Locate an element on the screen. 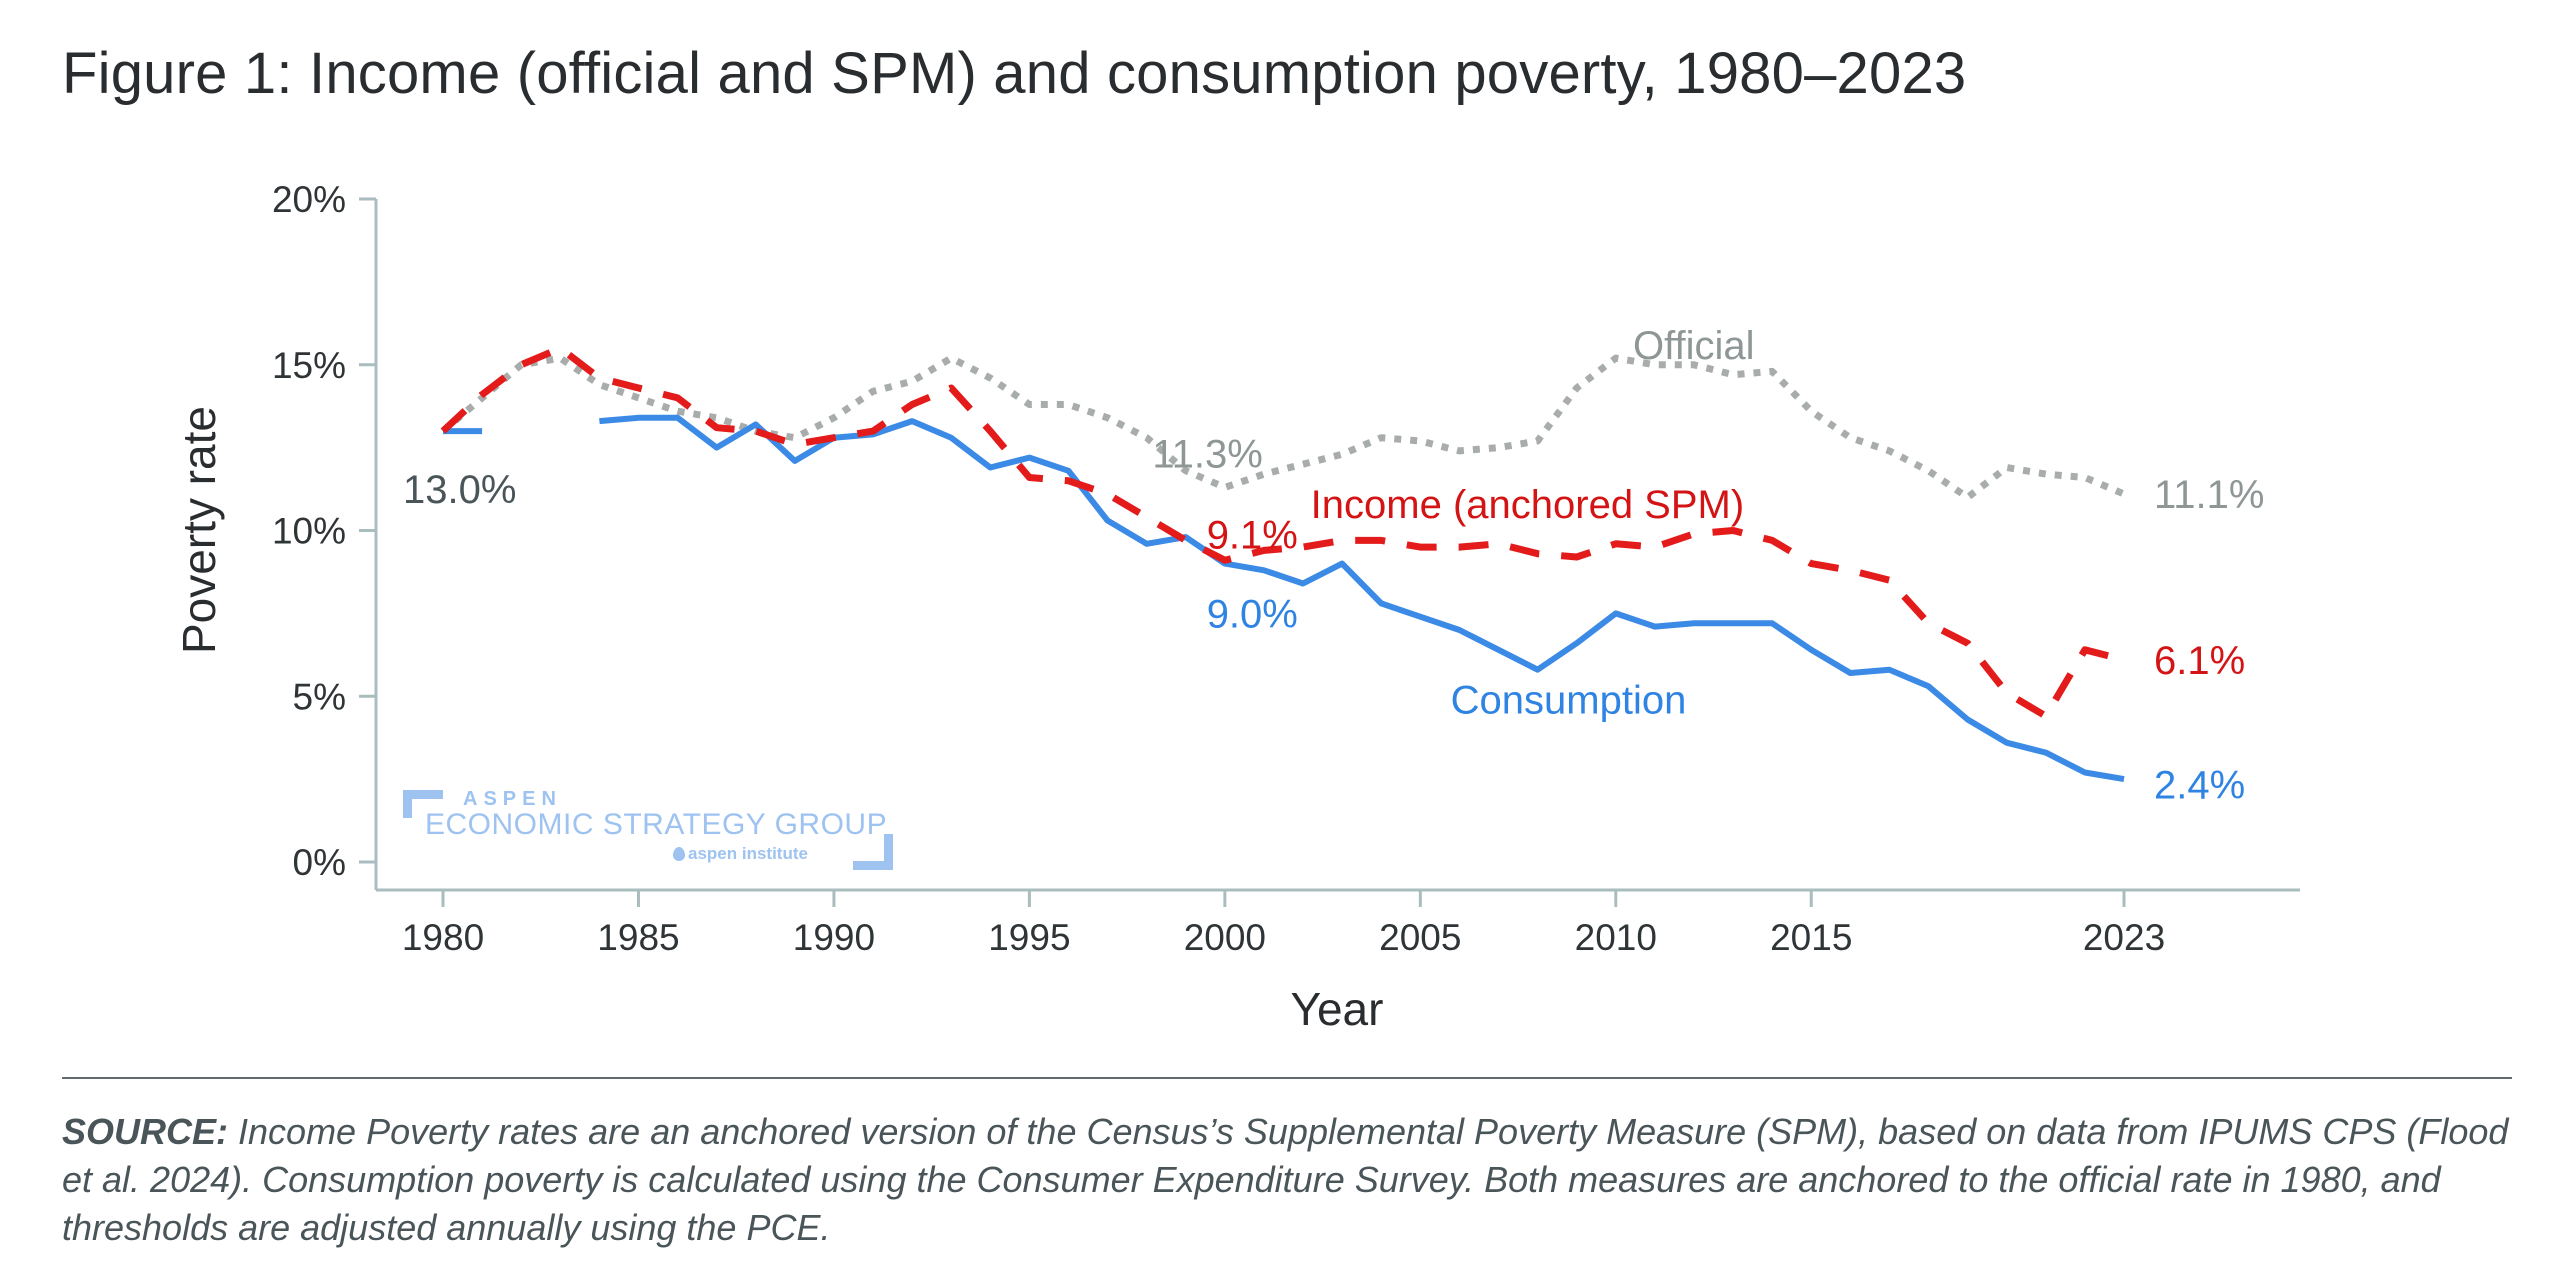  divider is located at coordinates (1287, 1078).